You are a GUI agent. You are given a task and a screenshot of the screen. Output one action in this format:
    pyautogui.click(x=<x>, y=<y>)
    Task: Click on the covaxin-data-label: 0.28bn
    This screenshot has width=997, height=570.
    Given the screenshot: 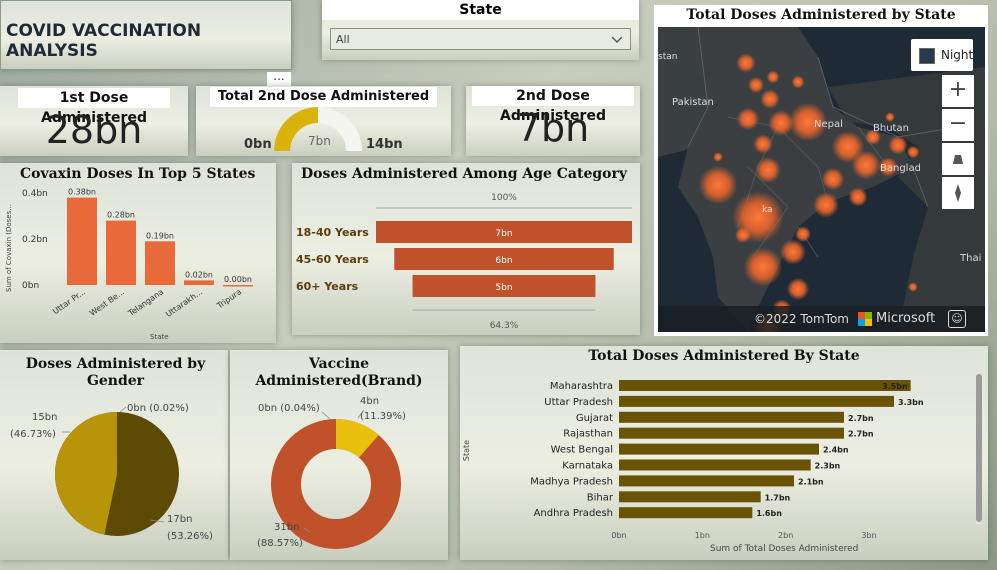 What is the action you would take?
    pyautogui.click(x=121, y=215)
    